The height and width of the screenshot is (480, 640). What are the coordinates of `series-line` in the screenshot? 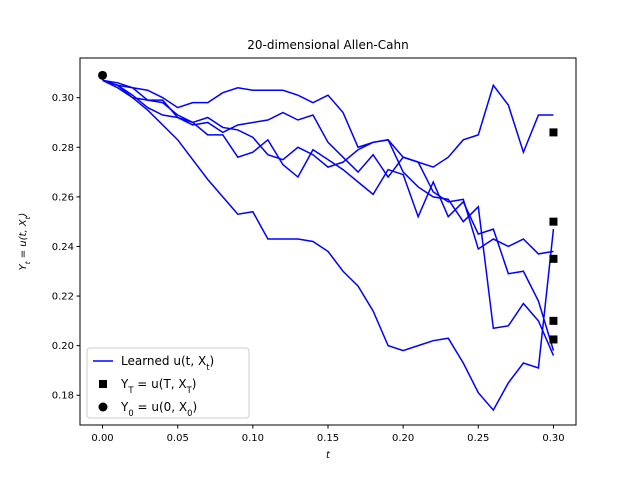 It's located at (328, 123).